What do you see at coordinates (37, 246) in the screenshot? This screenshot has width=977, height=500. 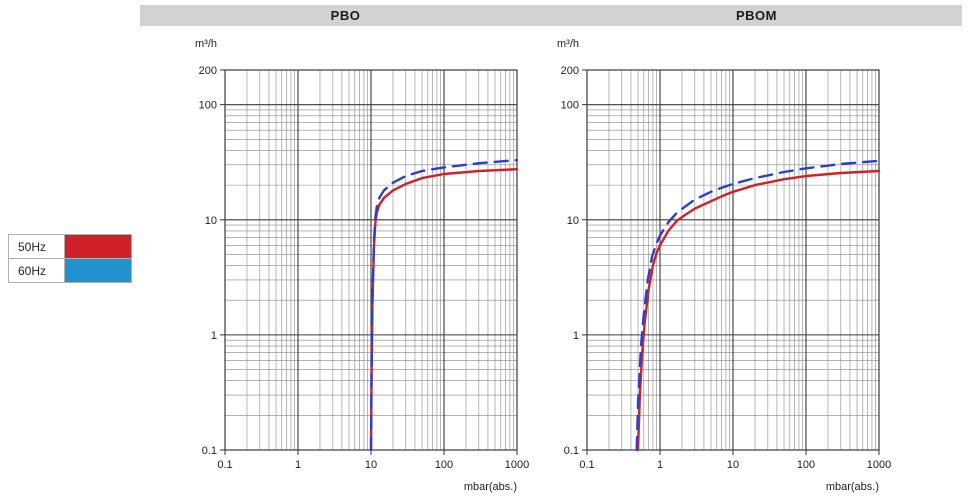 I see `legend-label-50hz: 50Hz` at bounding box center [37, 246].